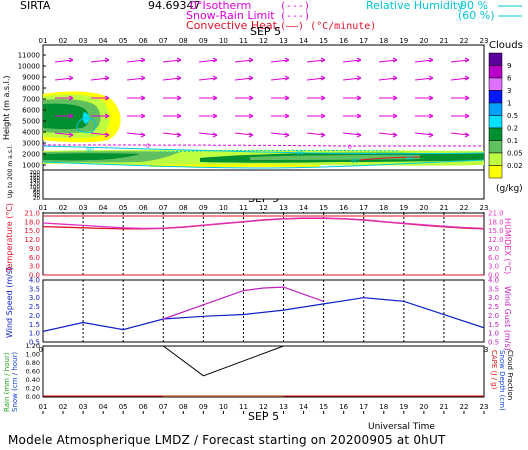  What do you see at coordinates (496, 231) in the screenshot?
I see `humidex-tick-label: 15.0` at bounding box center [496, 231].